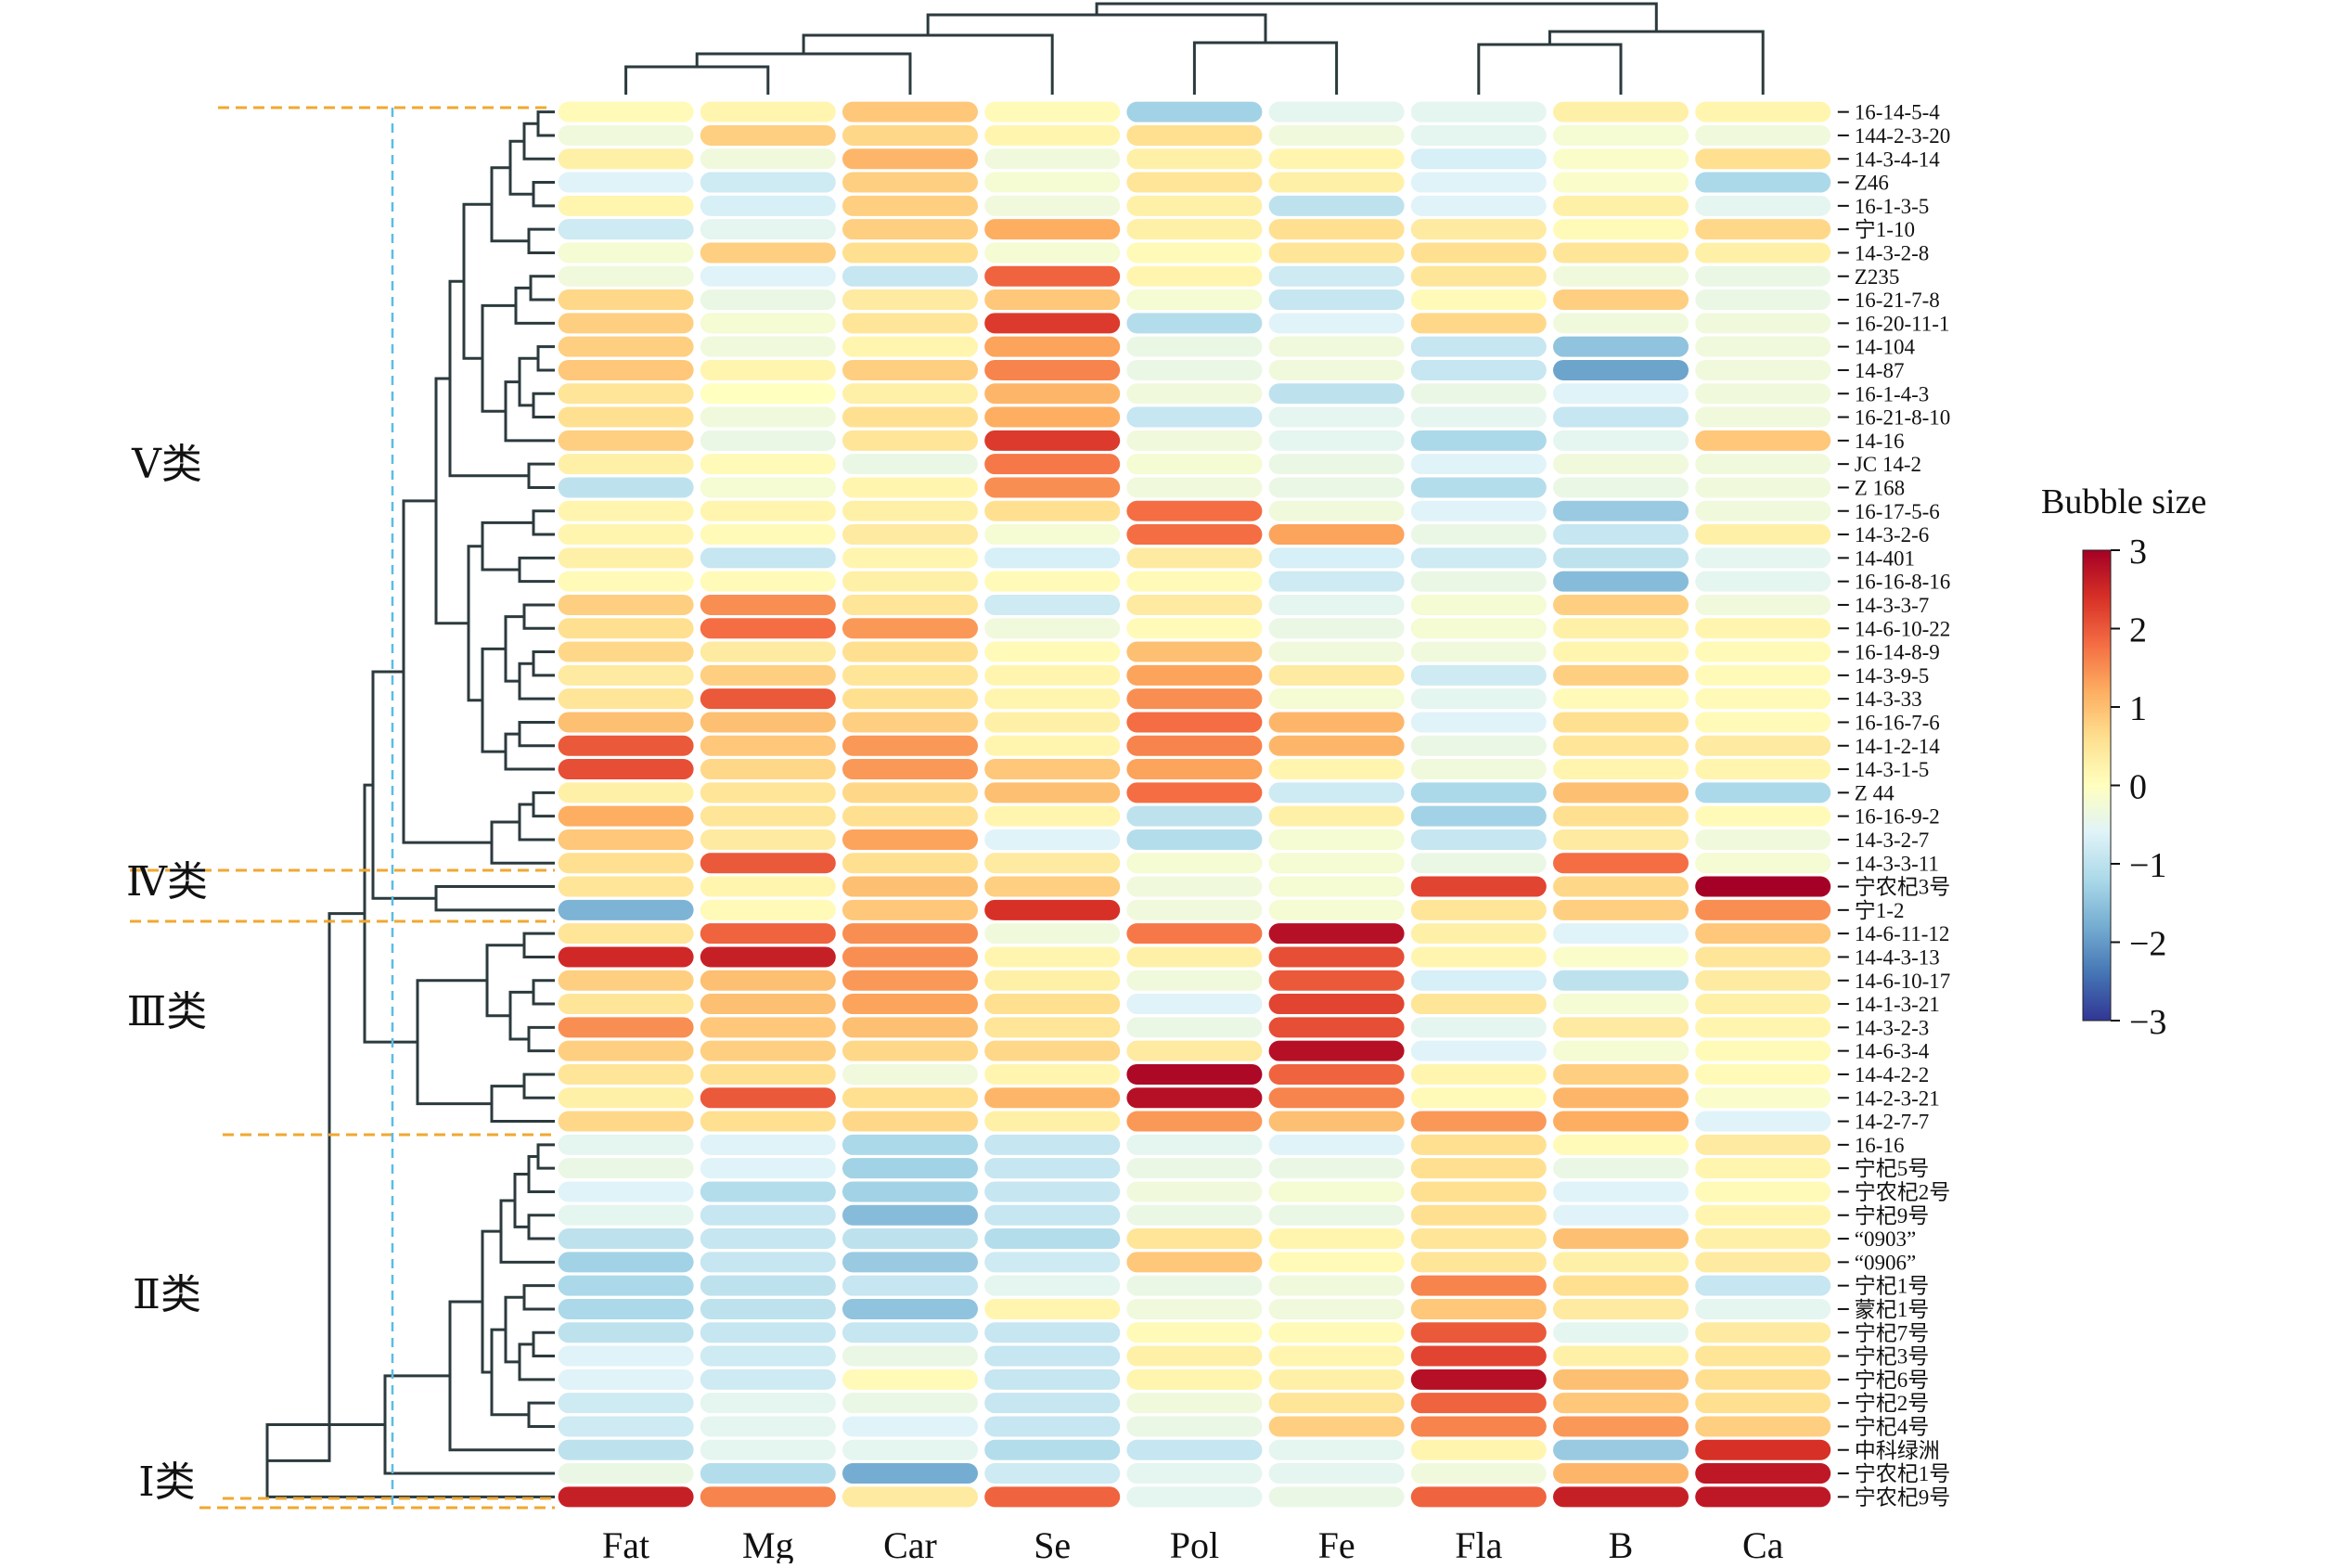 This screenshot has height=1568, width=2338. I want to click on colorbar-tick-label: 2, so click(2138, 630).